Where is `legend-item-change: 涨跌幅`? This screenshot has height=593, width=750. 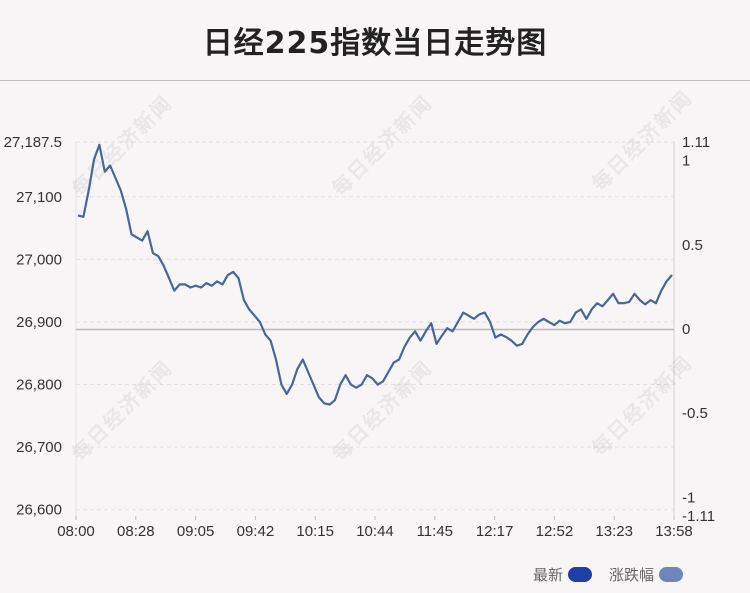 legend-item-change: 涨跌幅 is located at coordinates (646, 574).